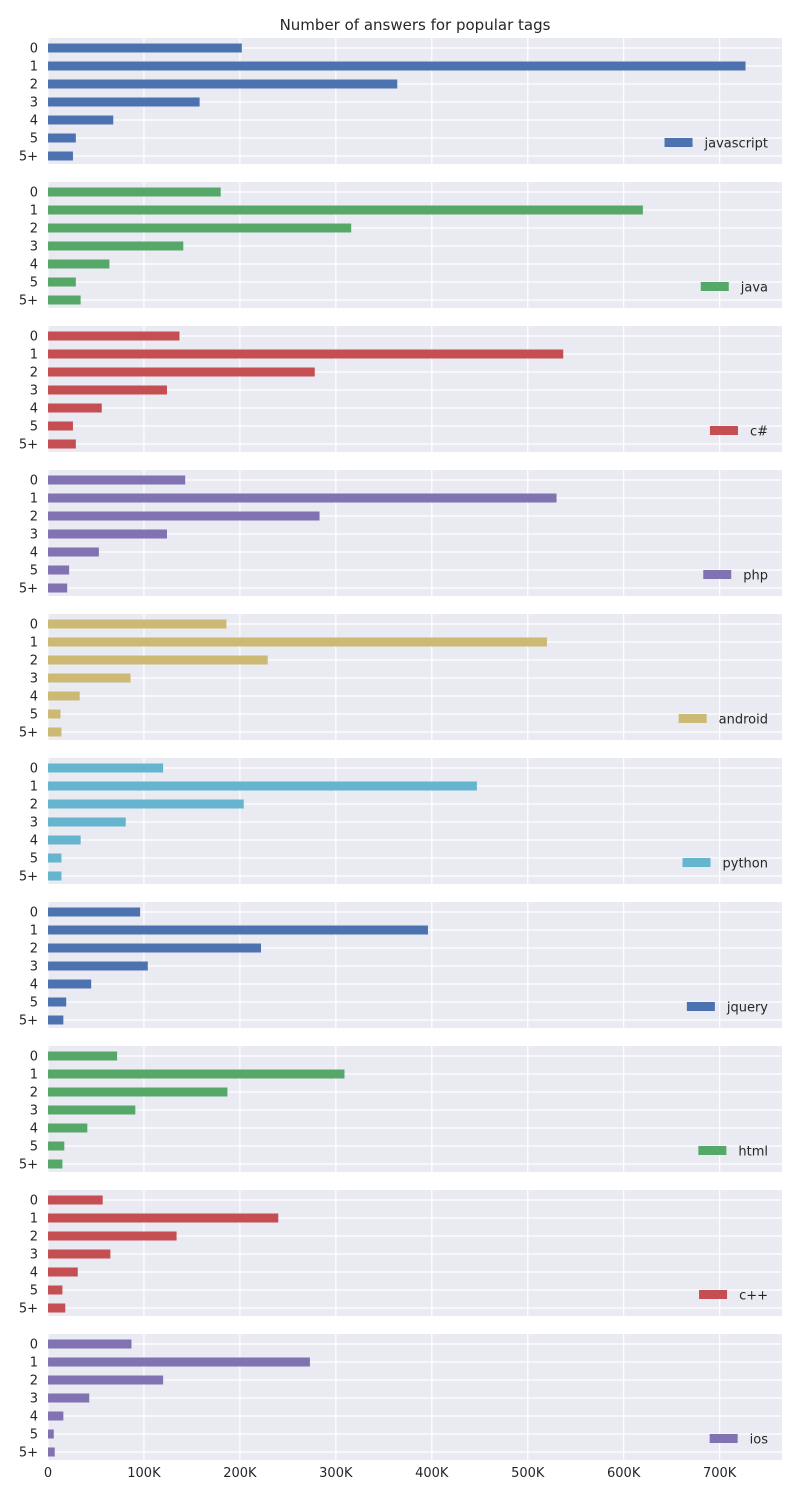 This screenshot has height=1500, width=800. What do you see at coordinates (390, 1473) in the screenshot?
I see `x-axis: 0 100K 200K 300K 400K 500K 600K 700K` at bounding box center [390, 1473].